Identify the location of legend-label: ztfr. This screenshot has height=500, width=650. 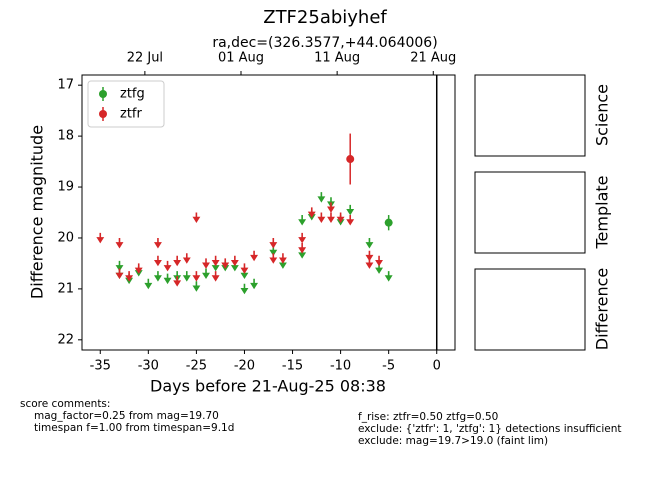
(131, 114).